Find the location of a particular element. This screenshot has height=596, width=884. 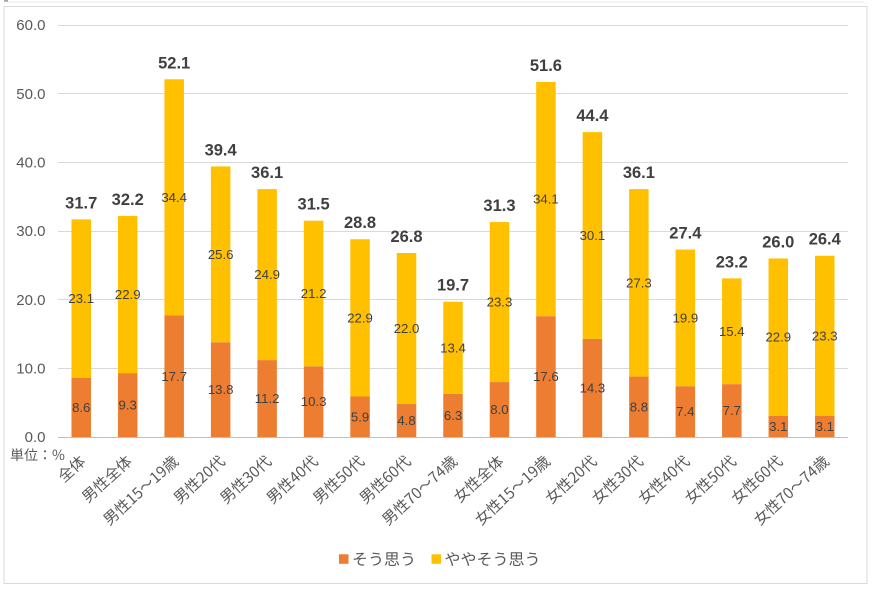

svg-text: 27.4 is located at coordinates (685, 234).